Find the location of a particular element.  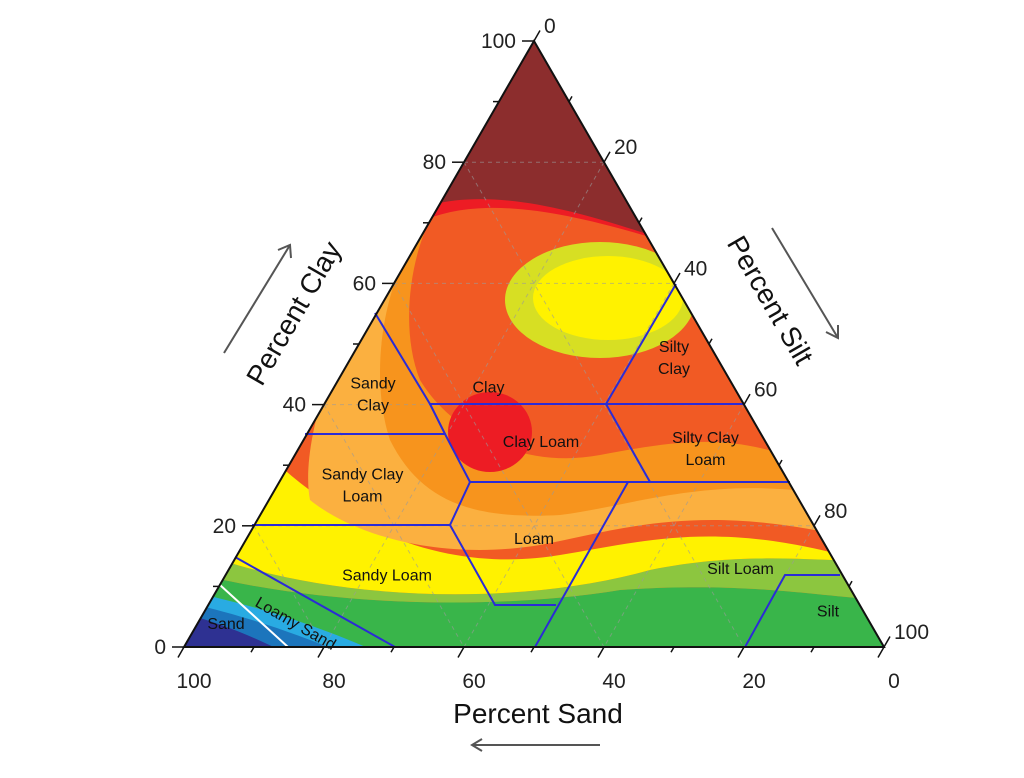

clay-tick-label: 60 is located at coordinates (364, 283).